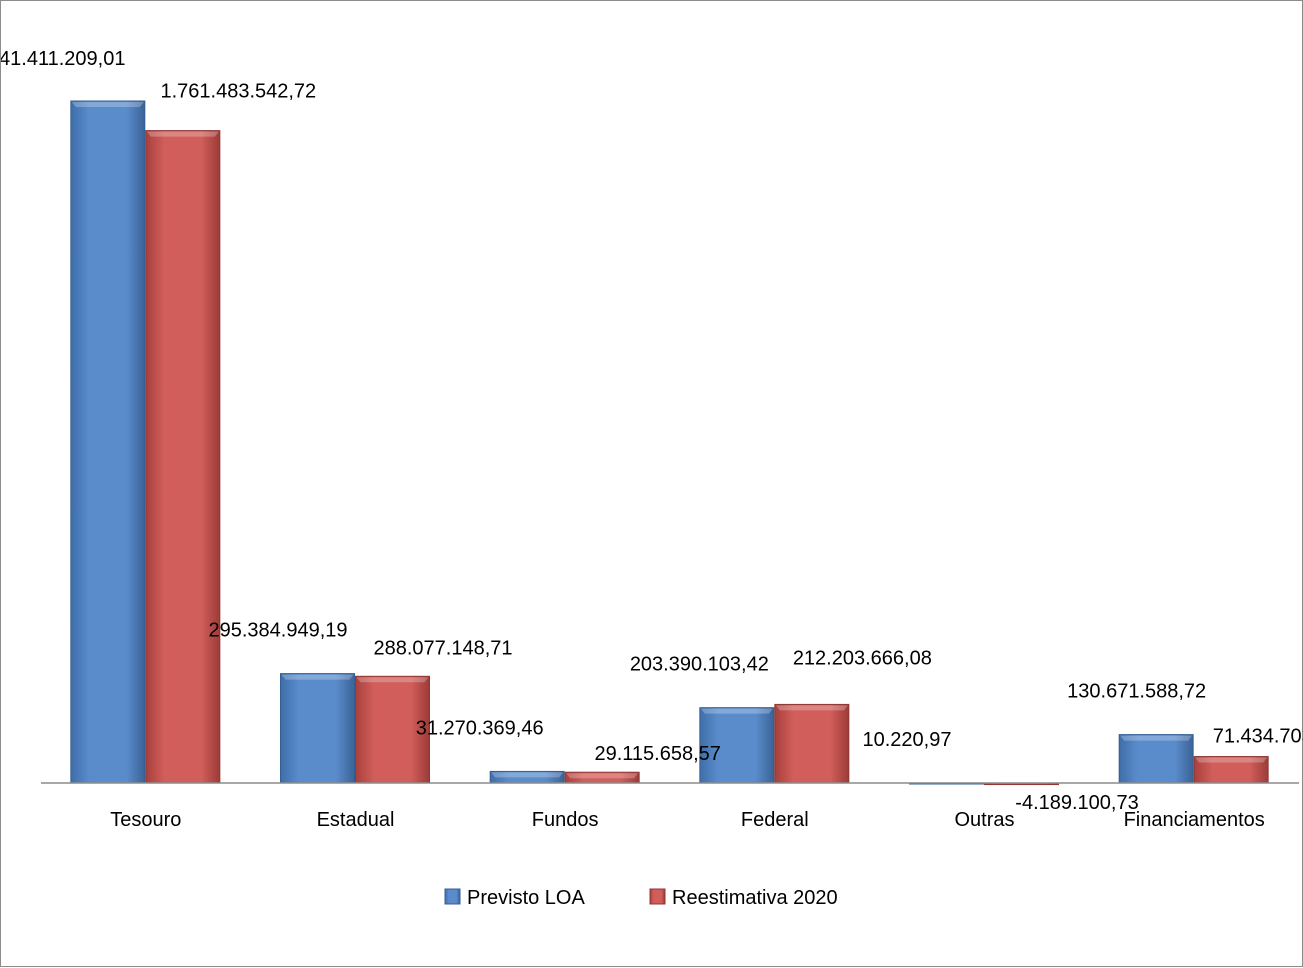 This screenshot has height=968, width=1303. Describe the element at coordinates (1136, 692) in the screenshot. I see `data-label-financiamentos-series-1: 130.671.588,72` at that location.